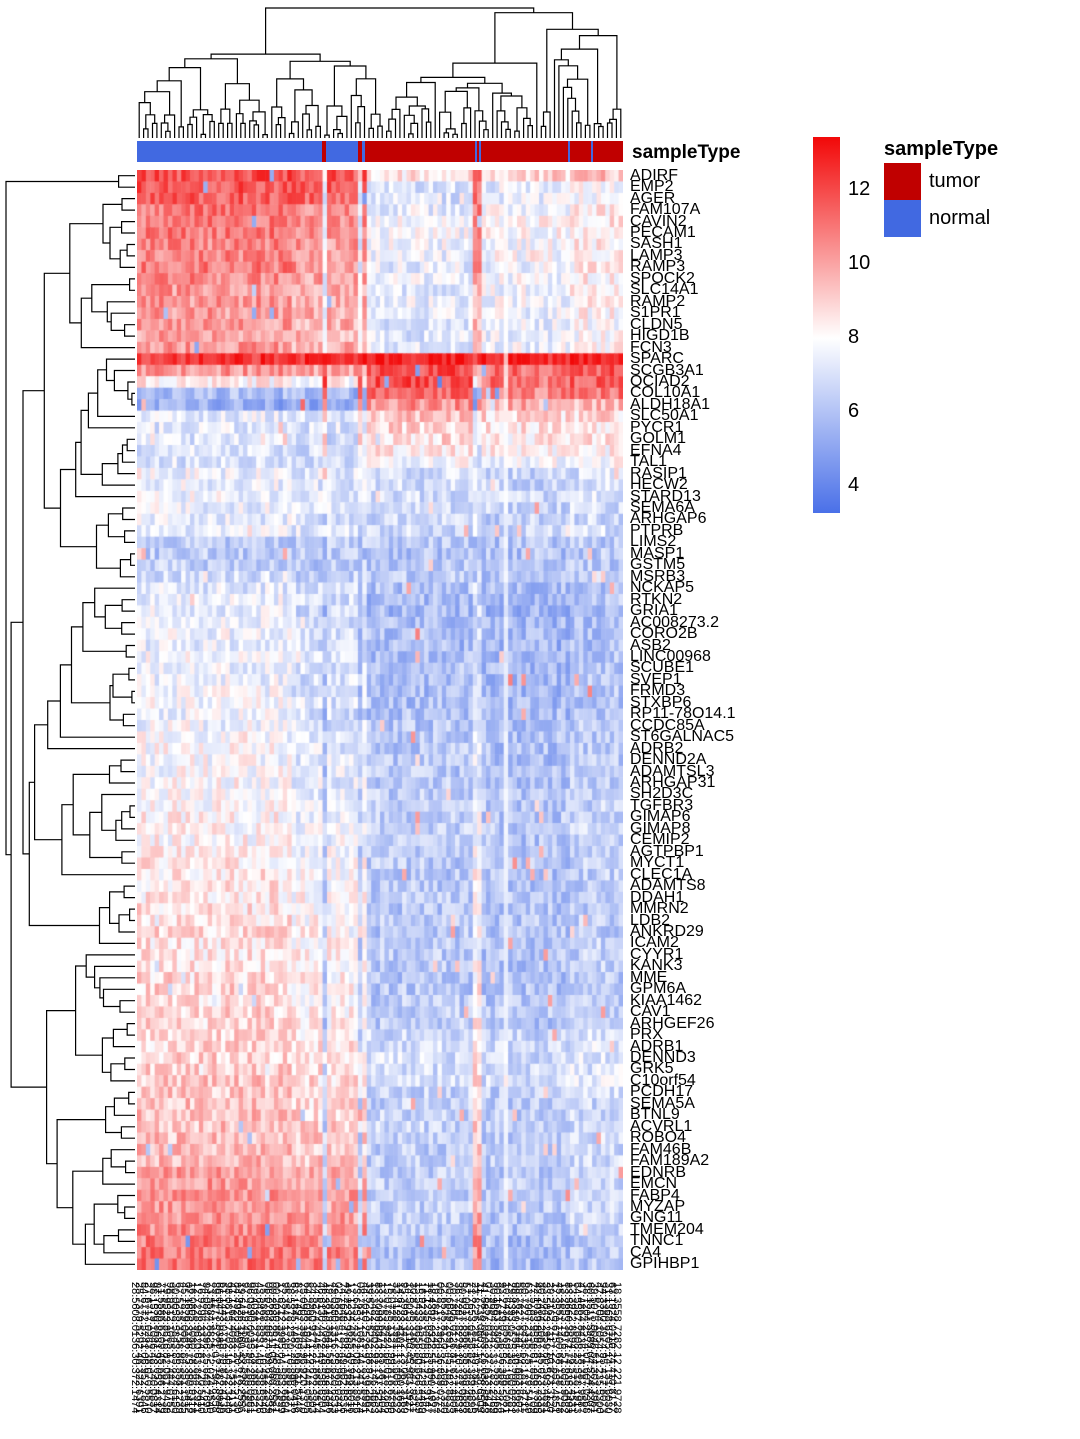 The height and width of the screenshot is (1439, 1080). What do you see at coordinates (657, 1218) in the screenshot?
I see `gene-label: GNG11` at bounding box center [657, 1218].